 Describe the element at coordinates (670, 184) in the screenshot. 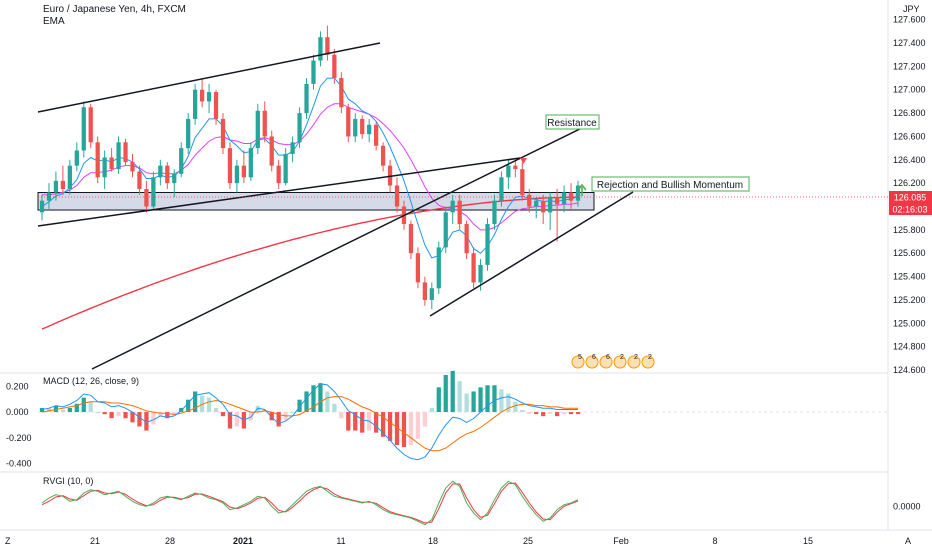

I see `rejection-label: Rejection and Bullish Momentum` at that location.